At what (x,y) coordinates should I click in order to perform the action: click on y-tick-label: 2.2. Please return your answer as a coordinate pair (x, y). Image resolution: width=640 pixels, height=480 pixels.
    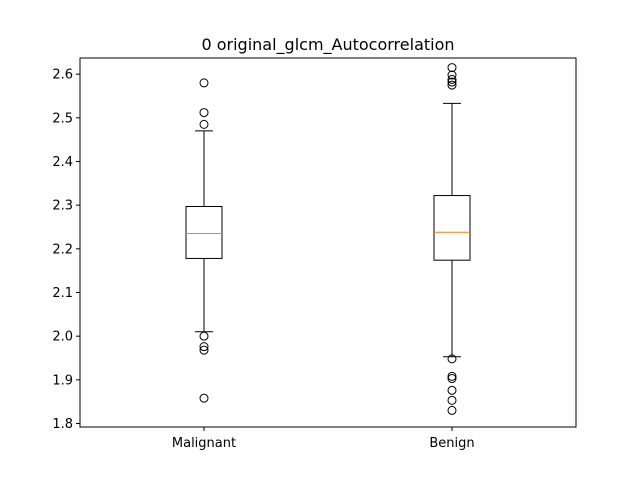
    Looking at the image, I should click on (62, 249).